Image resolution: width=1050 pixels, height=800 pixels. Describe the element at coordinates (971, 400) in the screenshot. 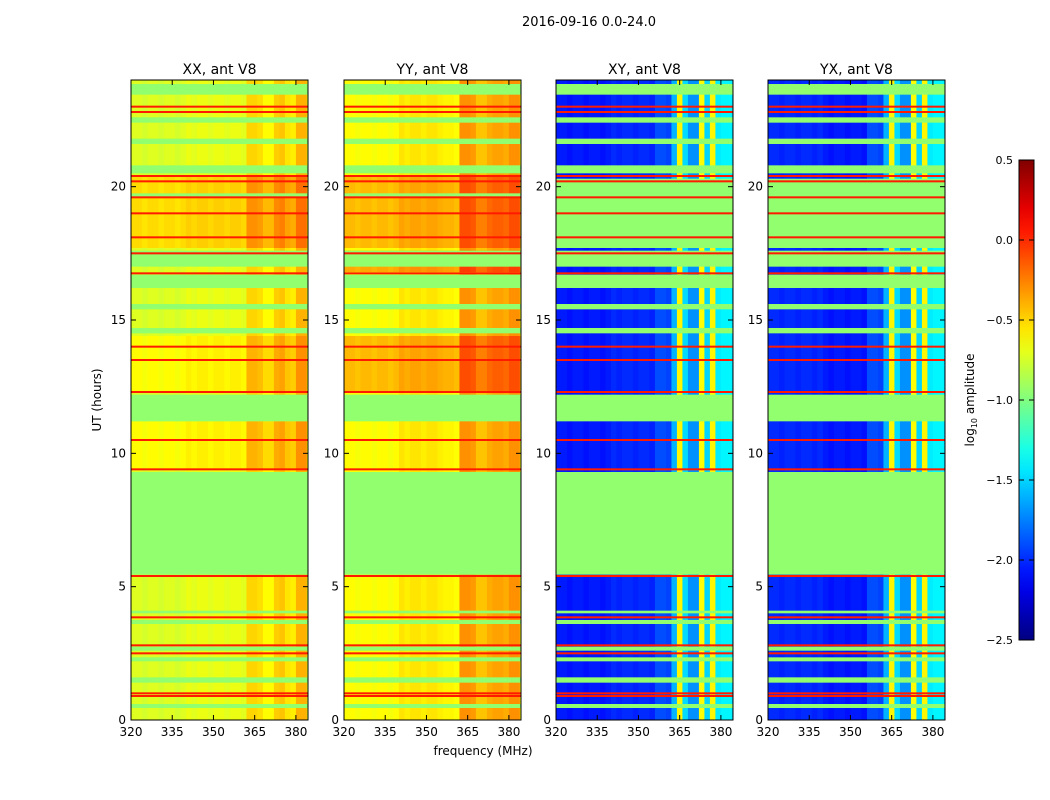

I see `colorbar-label: log10 amplitude` at that location.